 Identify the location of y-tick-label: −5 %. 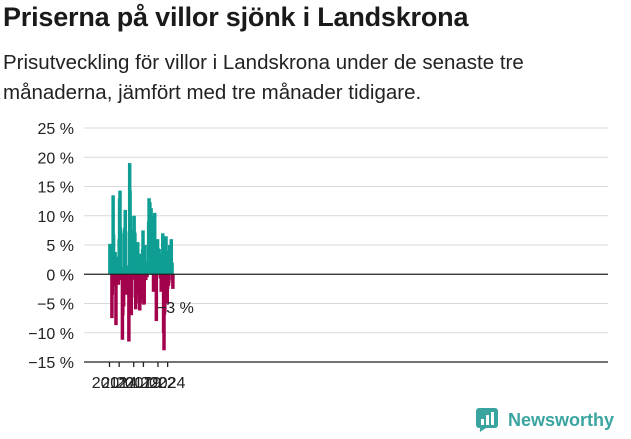
(55, 305).